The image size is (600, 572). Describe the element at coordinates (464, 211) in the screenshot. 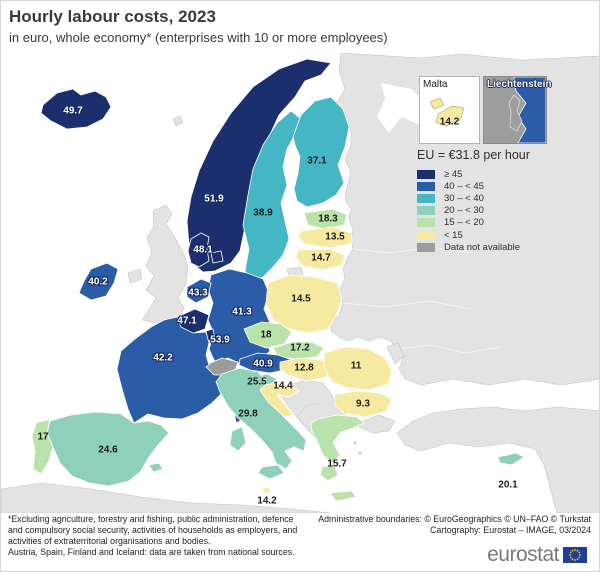

I see `legend-label-3: 20 – < 30` at that location.